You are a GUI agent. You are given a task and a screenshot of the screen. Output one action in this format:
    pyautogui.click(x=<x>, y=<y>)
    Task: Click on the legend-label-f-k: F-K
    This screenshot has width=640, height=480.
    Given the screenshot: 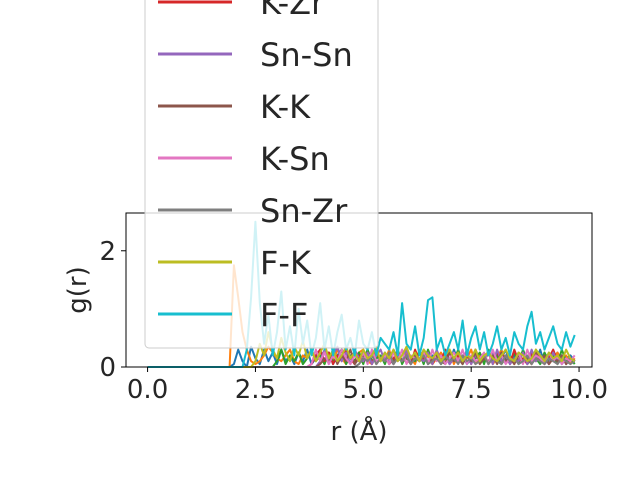 What is the action you would take?
    pyautogui.click(x=286, y=263)
    